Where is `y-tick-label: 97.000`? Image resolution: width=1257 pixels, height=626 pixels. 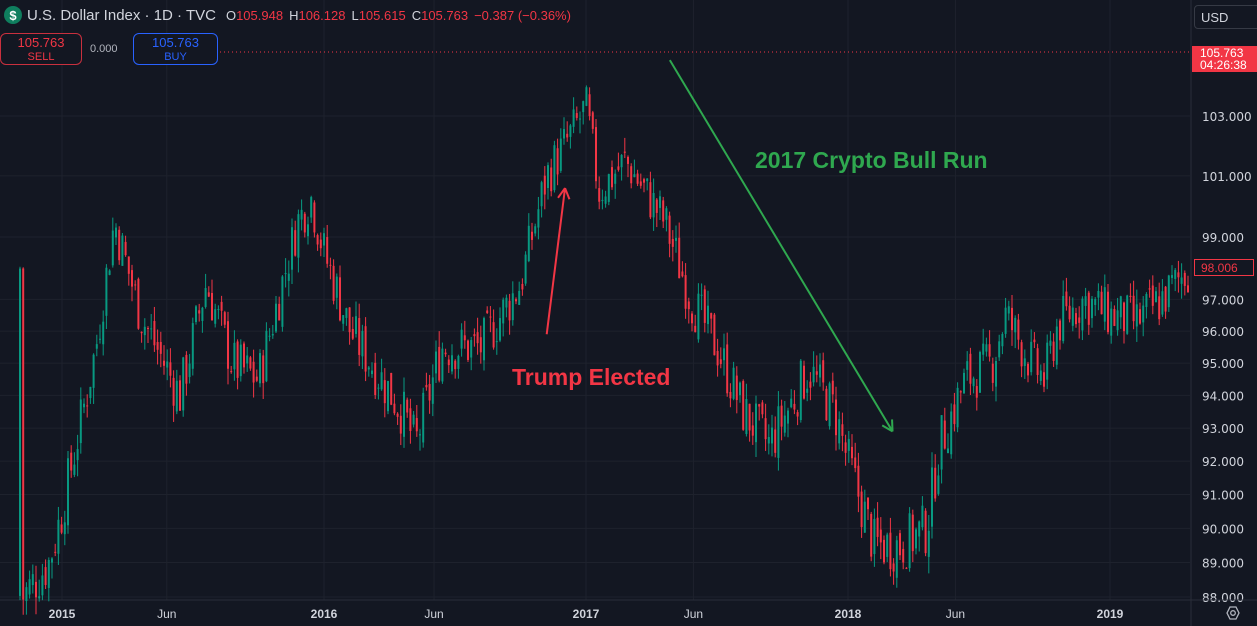 y-tick-label: 97.000 is located at coordinates (1223, 300).